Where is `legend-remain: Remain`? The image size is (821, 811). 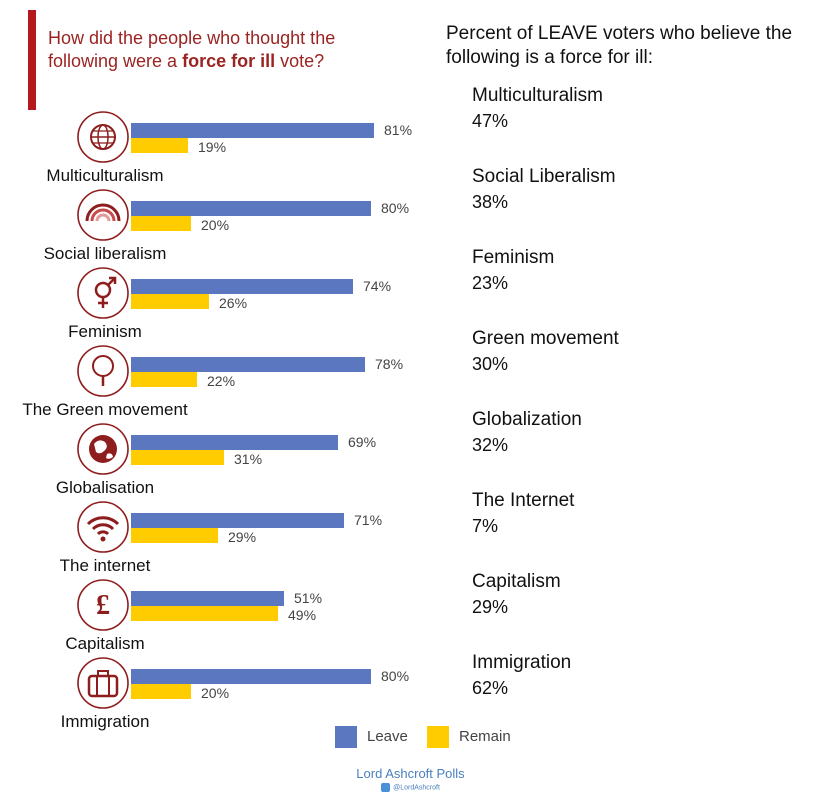
legend-remain: Remain is located at coordinates (469, 737).